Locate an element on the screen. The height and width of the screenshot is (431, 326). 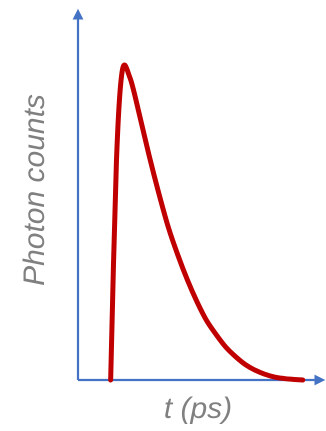
x-axis-label: t (ps) is located at coordinates (198, 408).